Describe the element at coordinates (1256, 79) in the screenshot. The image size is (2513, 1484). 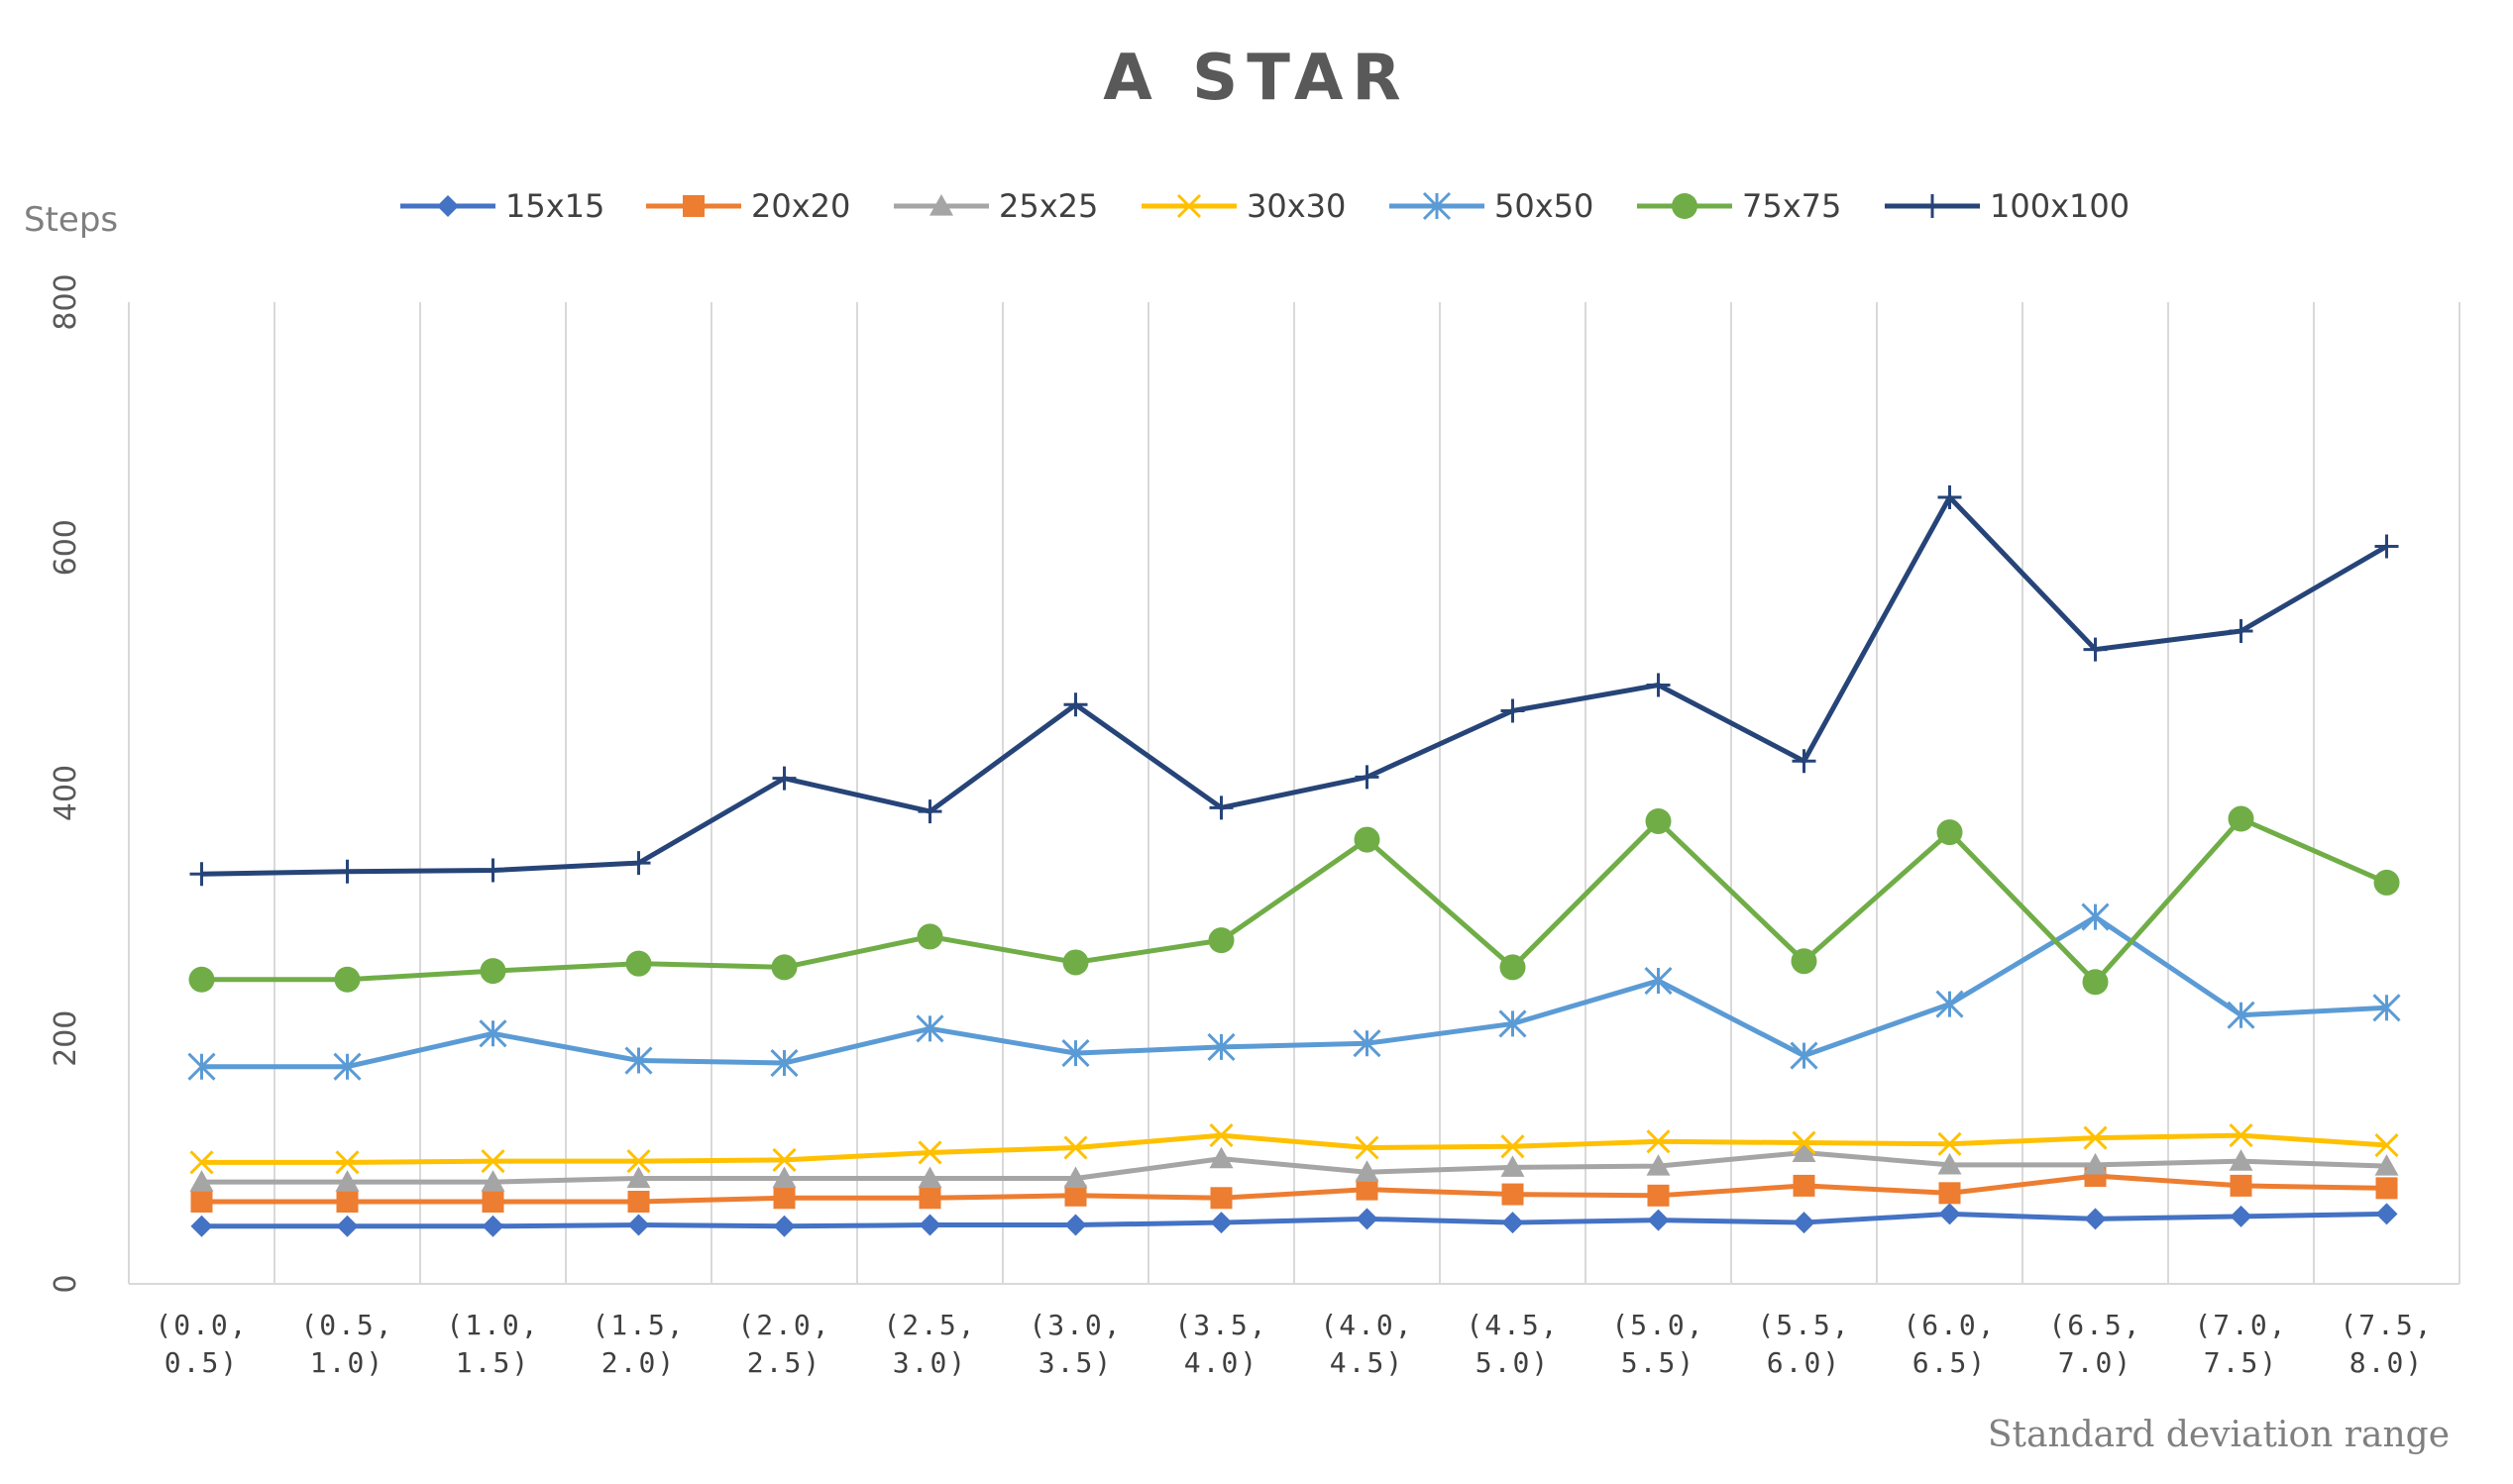
I see `chart-title: A STAR` at that location.